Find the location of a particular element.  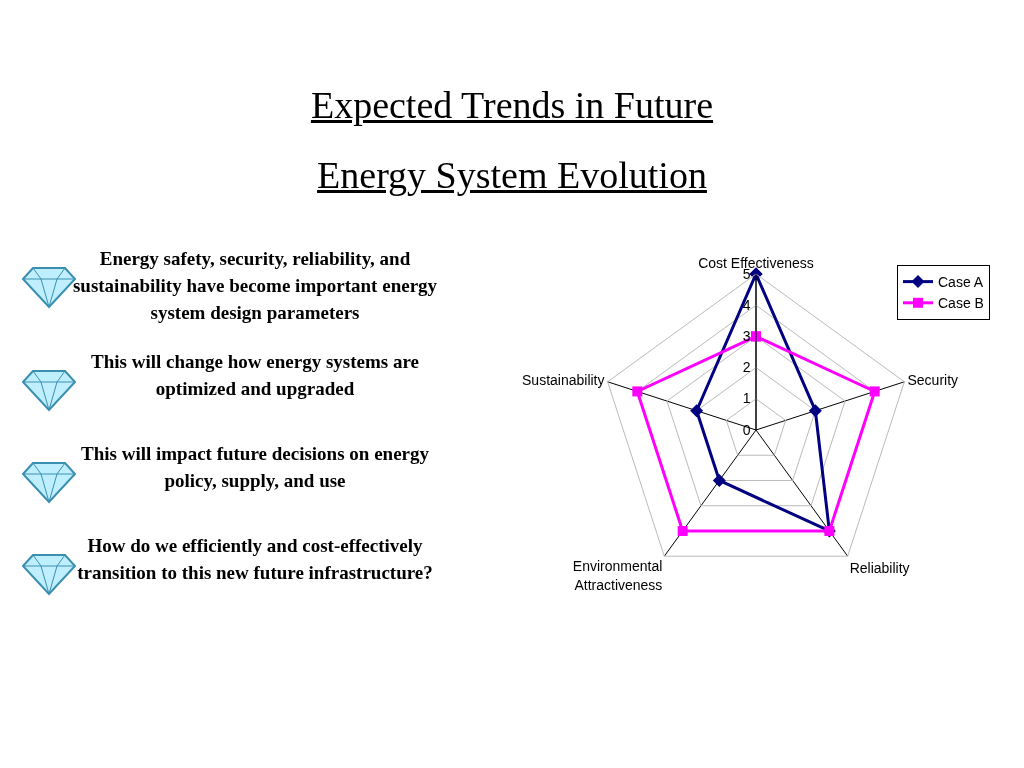

y-tick-label: 3 is located at coordinates (746, 335).